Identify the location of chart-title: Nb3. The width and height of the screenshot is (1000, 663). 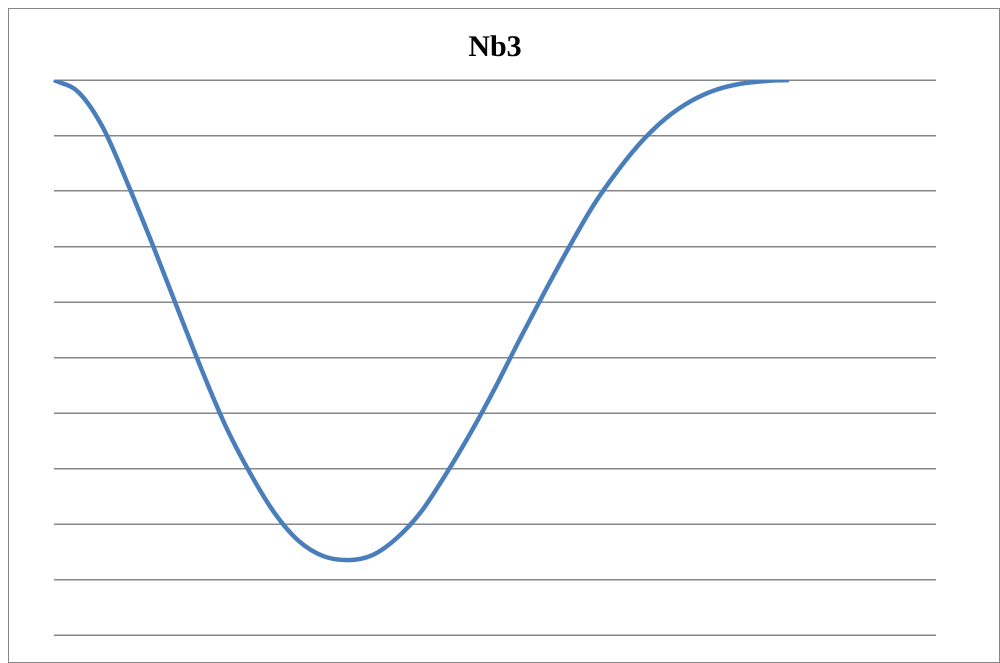
(495, 46).